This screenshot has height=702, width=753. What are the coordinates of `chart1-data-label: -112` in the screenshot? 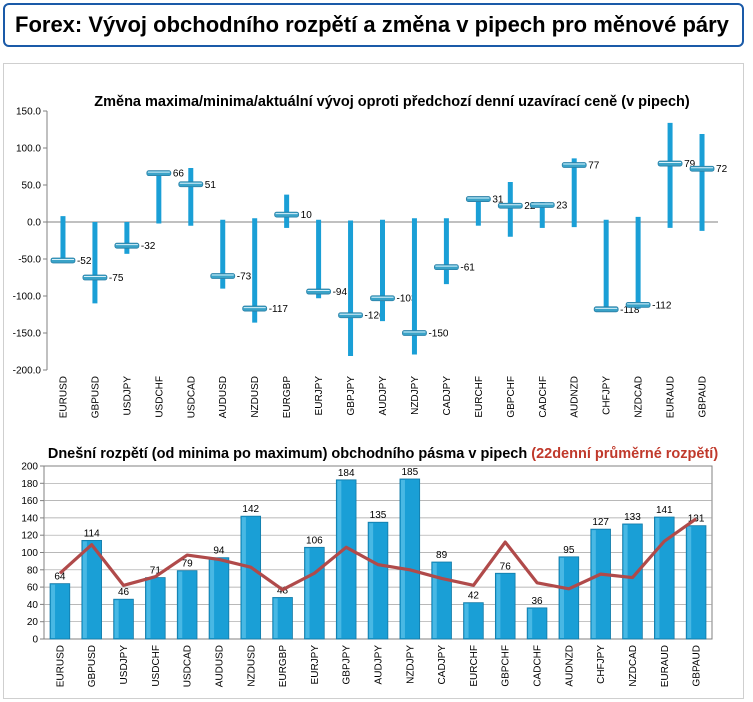 It's located at (662, 305).